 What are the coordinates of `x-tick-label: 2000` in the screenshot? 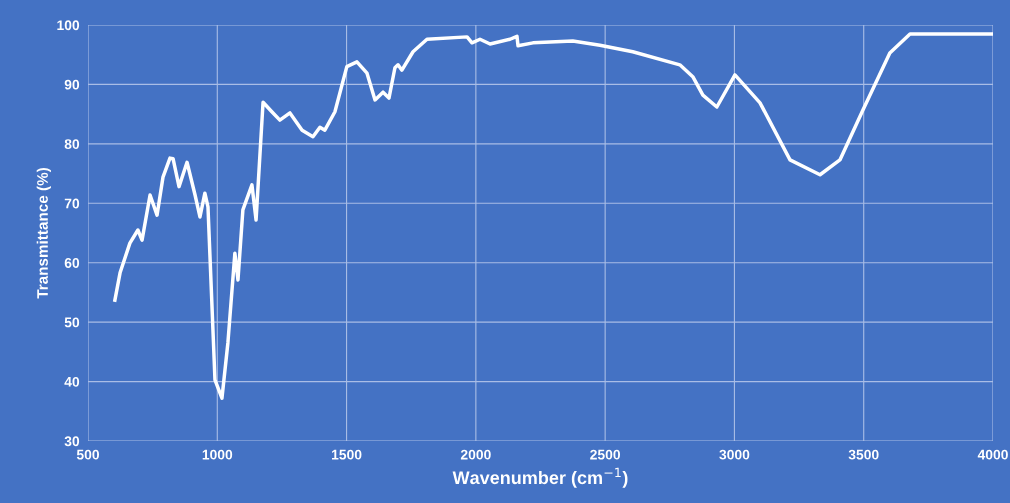 It's located at (475, 454).